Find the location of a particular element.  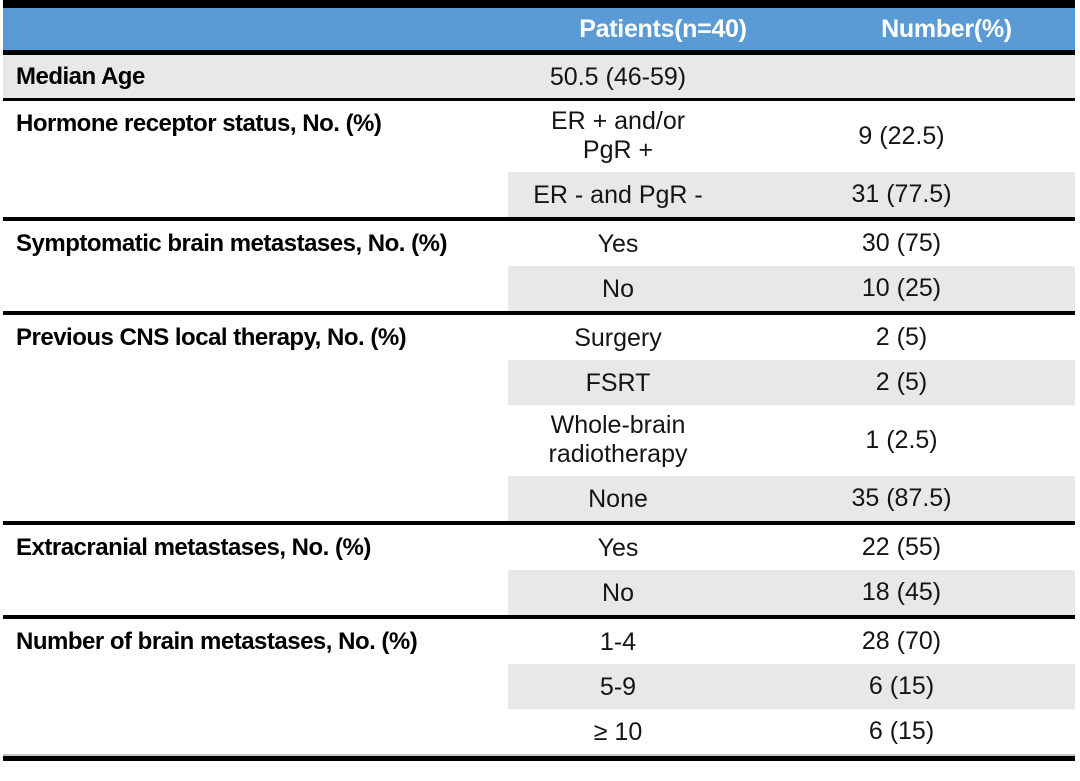

table-row: ER - and PgR - 31 (77.5) is located at coordinates (791, 194).